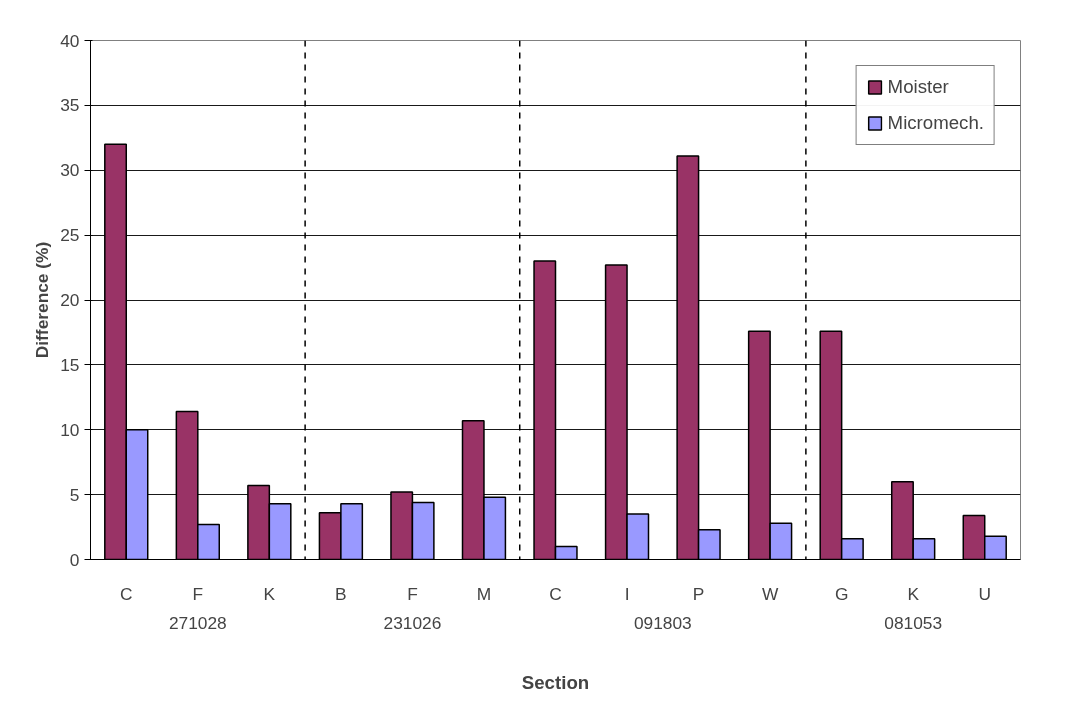 Image resolution: width=1071 pixels, height=707 pixels. Describe the element at coordinates (197, 622) in the screenshot. I see `text: 271028` at that location.